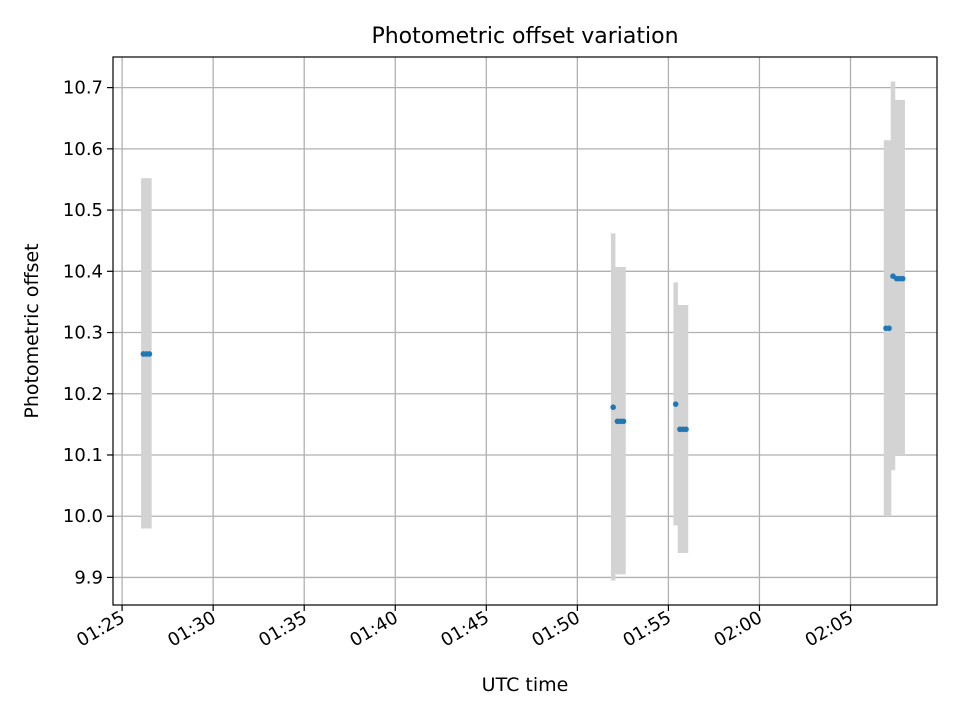 Image resolution: width=960 pixels, height=720 pixels. I want to click on y-tick-label: 10.5, so click(83, 210).